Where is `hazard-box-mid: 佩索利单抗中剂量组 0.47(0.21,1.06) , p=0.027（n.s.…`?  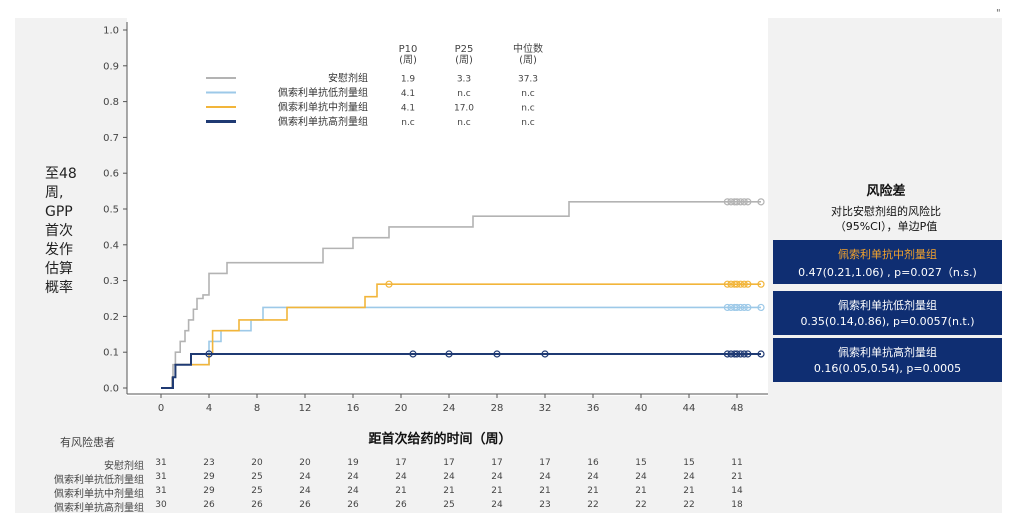 hazard-box-mid: 佩索利单抗中剂量组 0.47(0.21,1.06) , p=0.027（n.s.… is located at coordinates (887, 262).